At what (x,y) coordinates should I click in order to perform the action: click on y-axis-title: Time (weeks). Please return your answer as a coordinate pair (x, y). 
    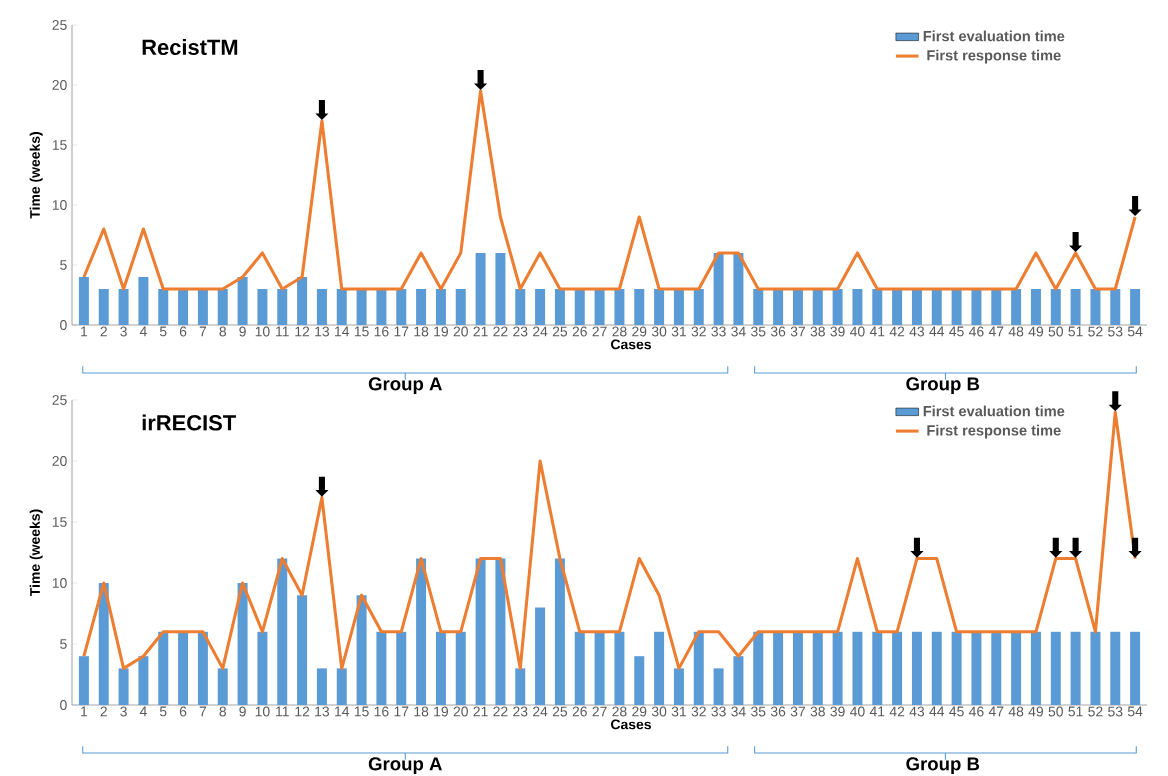
    Looking at the image, I should click on (36, 175).